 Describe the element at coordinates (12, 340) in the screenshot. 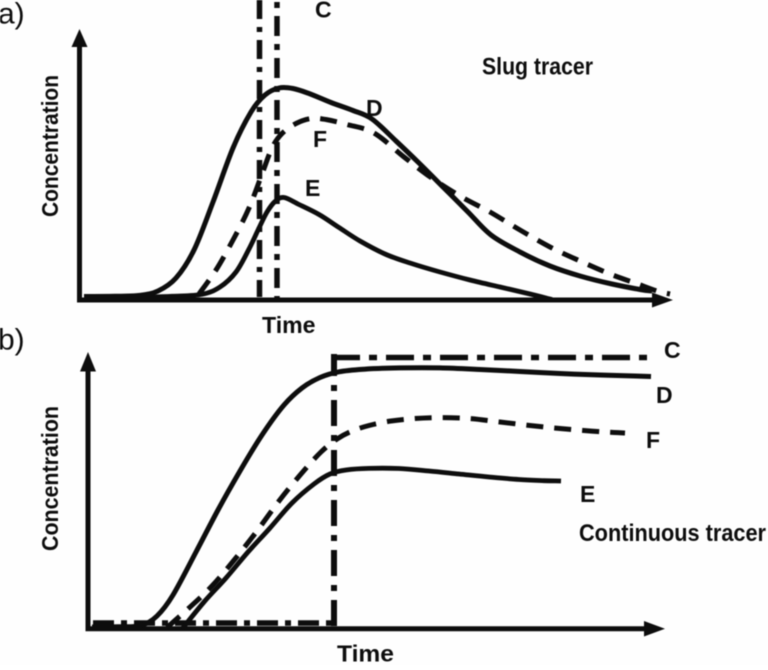

I see `svg-text: b)` at that location.